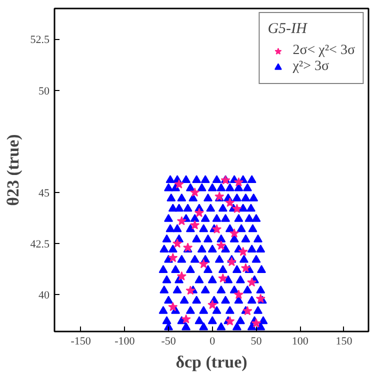 The width and height of the screenshot is (374, 374). I want to click on legend-label: χ²> 3σ, so click(311, 67).